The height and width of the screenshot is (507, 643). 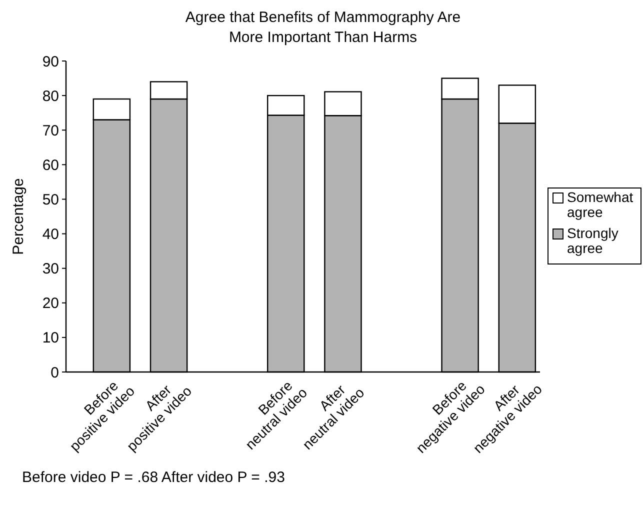 I want to click on y-tick-label: 70, so click(x=50, y=131).